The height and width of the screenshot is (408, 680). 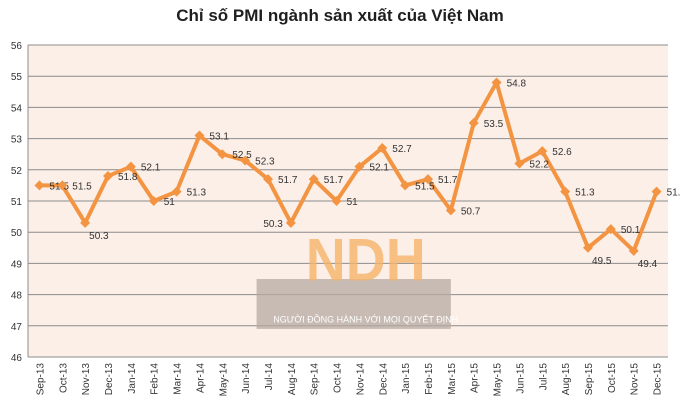 What do you see at coordinates (366, 260) in the screenshot?
I see `watermark-logo: NDH` at bounding box center [366, 260].